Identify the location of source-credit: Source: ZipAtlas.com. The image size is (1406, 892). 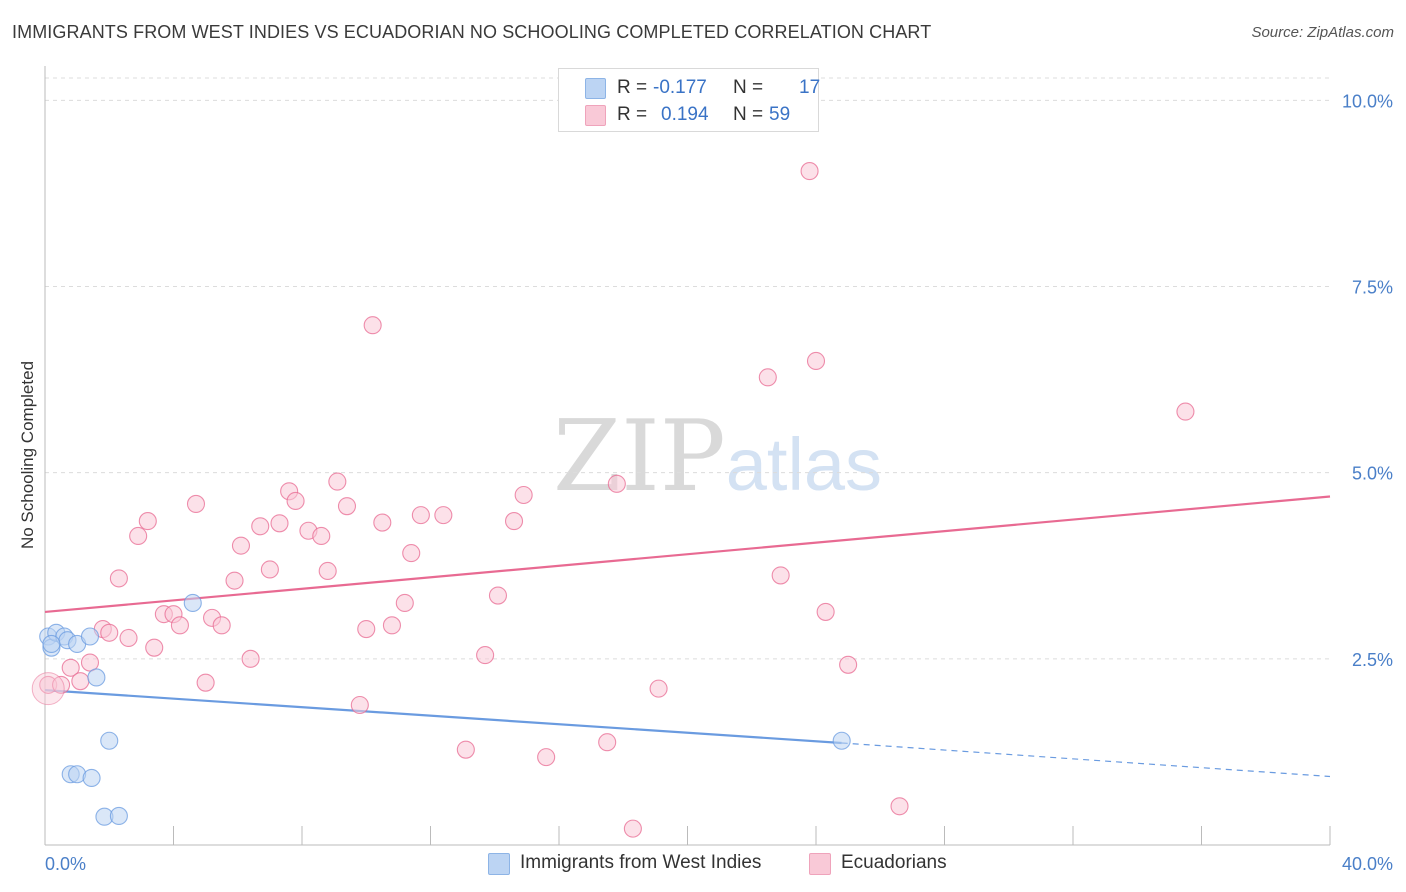
(1322, 32).